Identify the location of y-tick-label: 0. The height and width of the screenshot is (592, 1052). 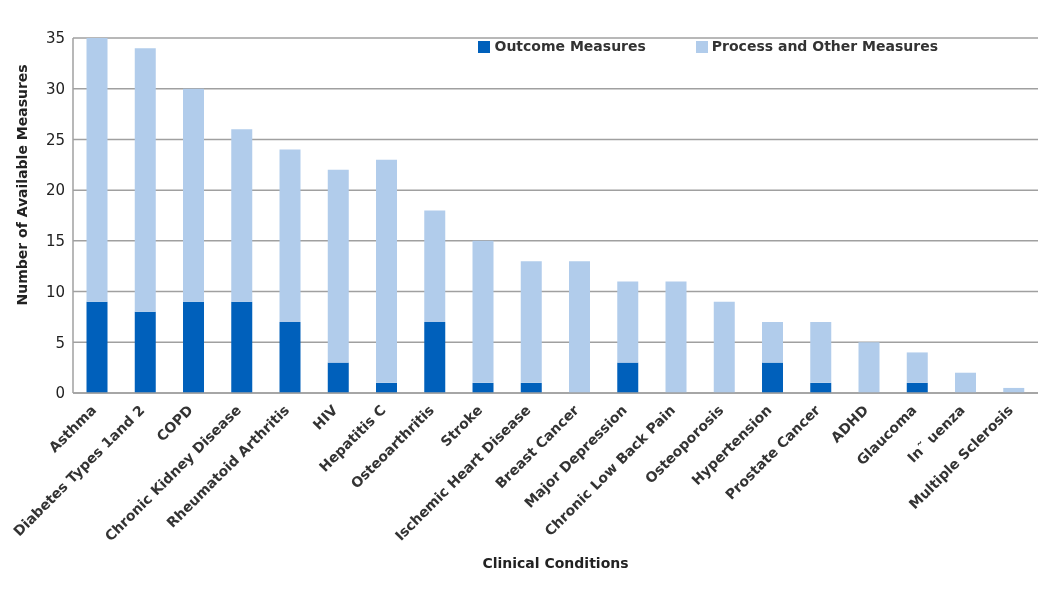
(60, 393).